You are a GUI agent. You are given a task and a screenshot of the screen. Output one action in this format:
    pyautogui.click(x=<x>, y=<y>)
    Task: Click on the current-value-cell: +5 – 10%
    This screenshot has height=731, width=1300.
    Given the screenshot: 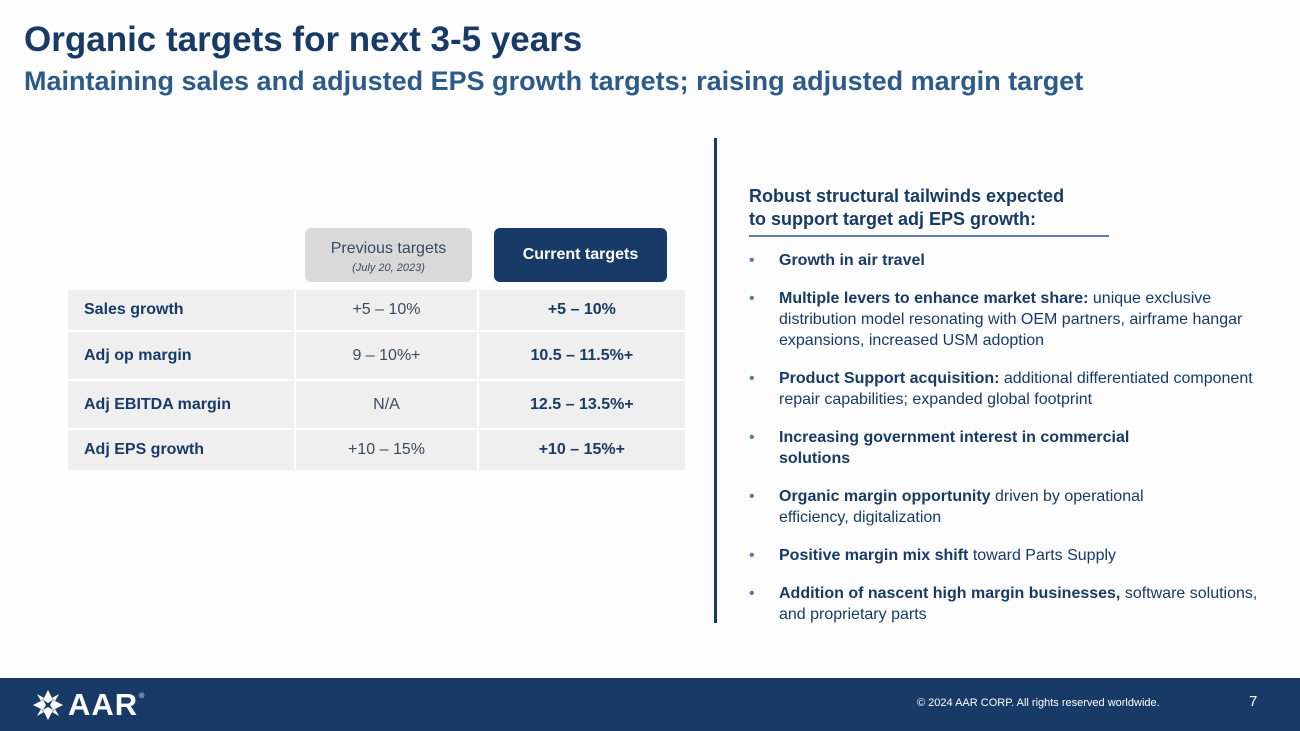 What is the action you would take?
    pyautogui.click(x=581, y=309)
    